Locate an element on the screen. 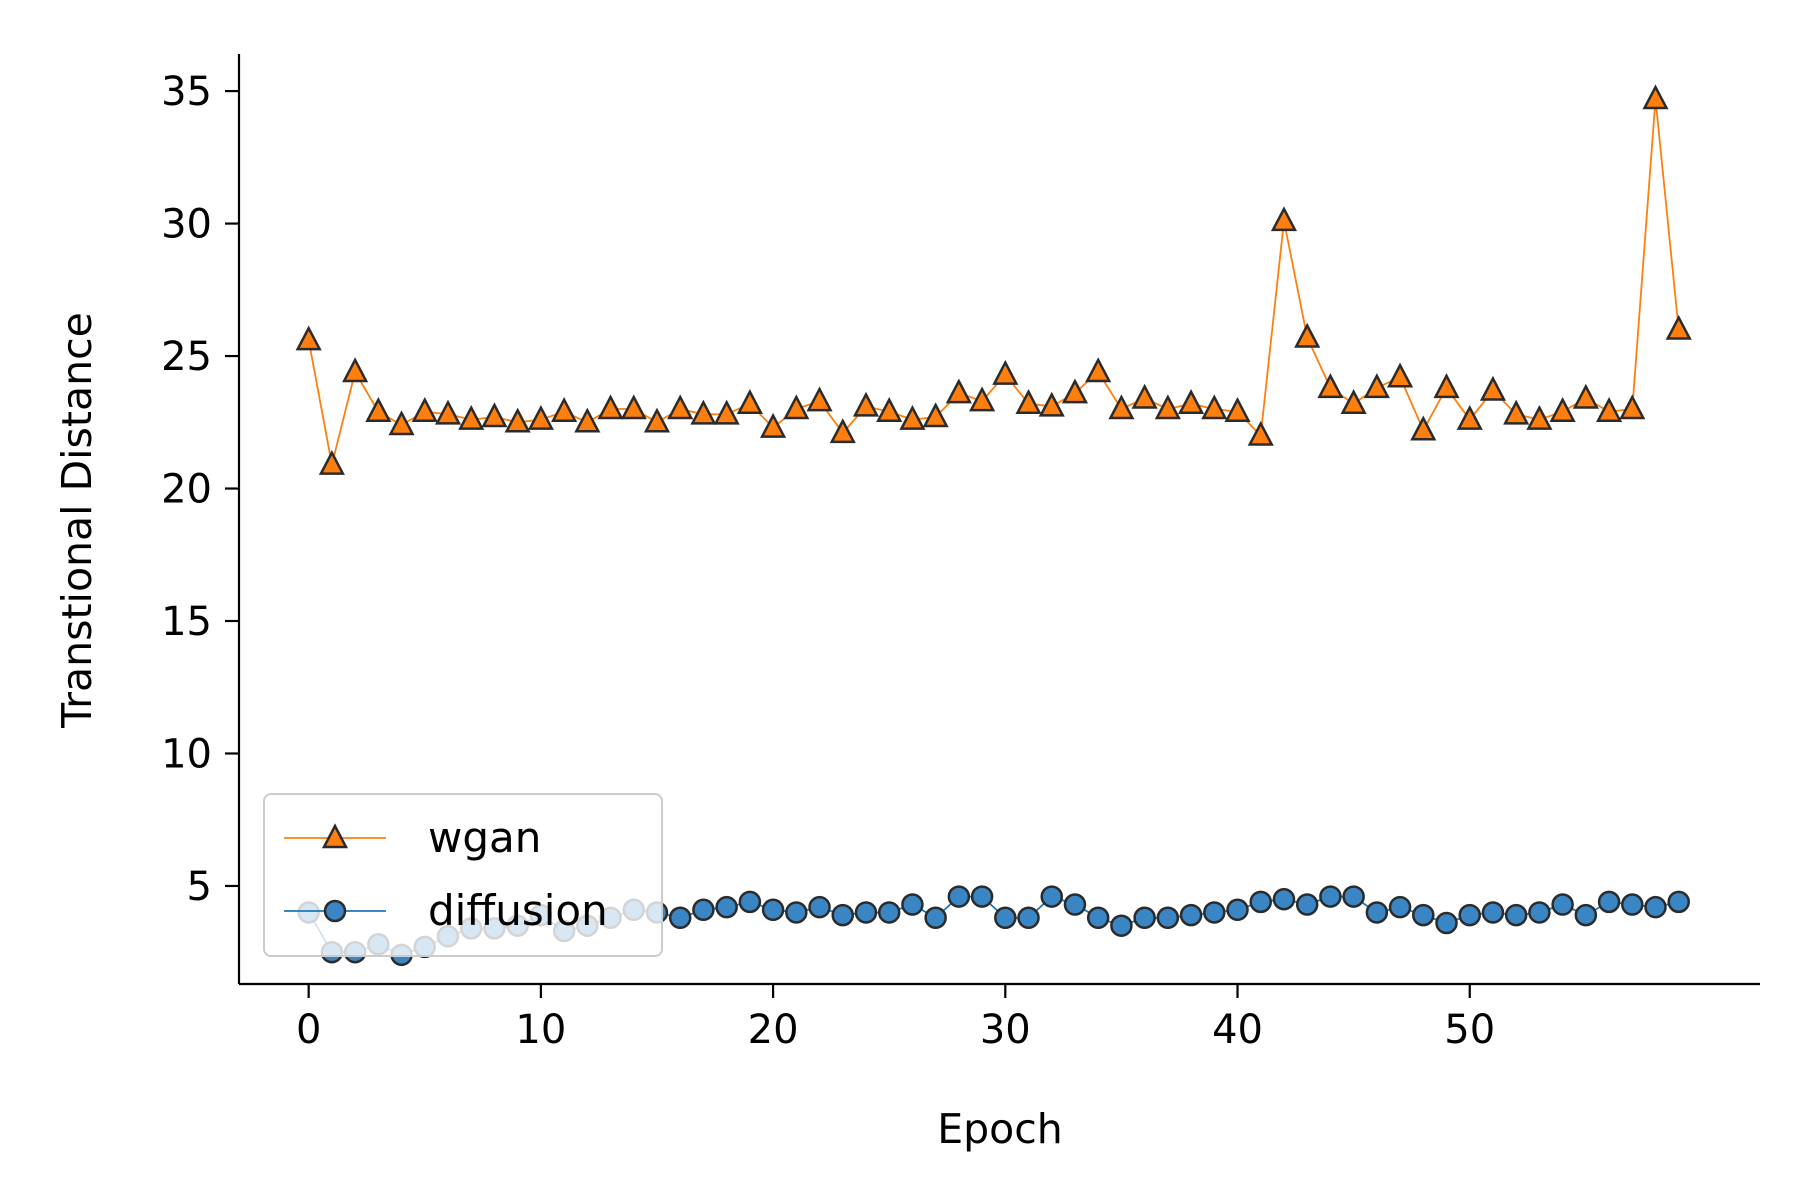  y-tick-label: 30 is located at coordinates (186, 225).